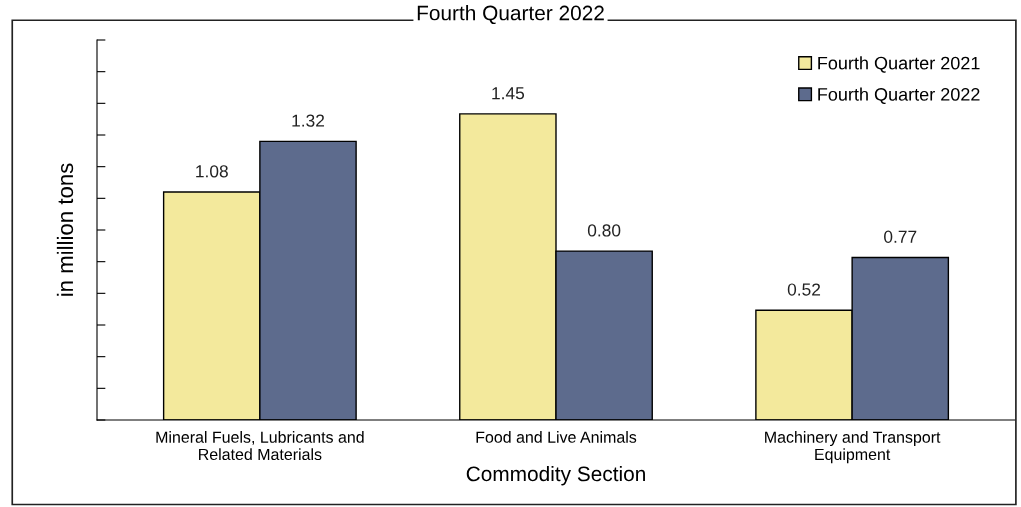 This screenshot has height=507, width=1021. I want to click on data-label: 1.32, so click(308, 120).